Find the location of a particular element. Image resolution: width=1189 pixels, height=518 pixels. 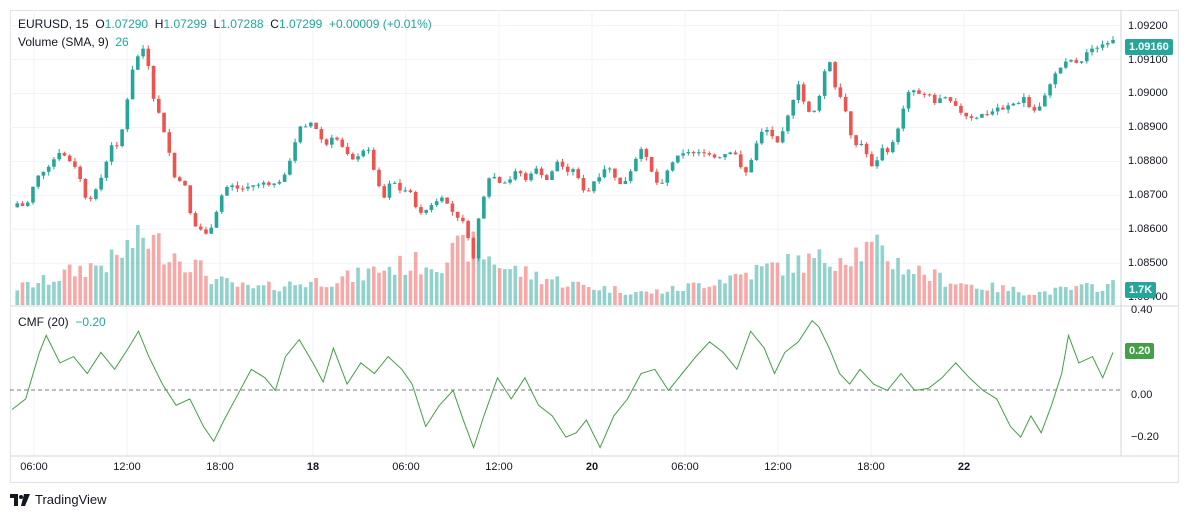

tradingview-logo: TradingView is located at coordinates (58, 499).